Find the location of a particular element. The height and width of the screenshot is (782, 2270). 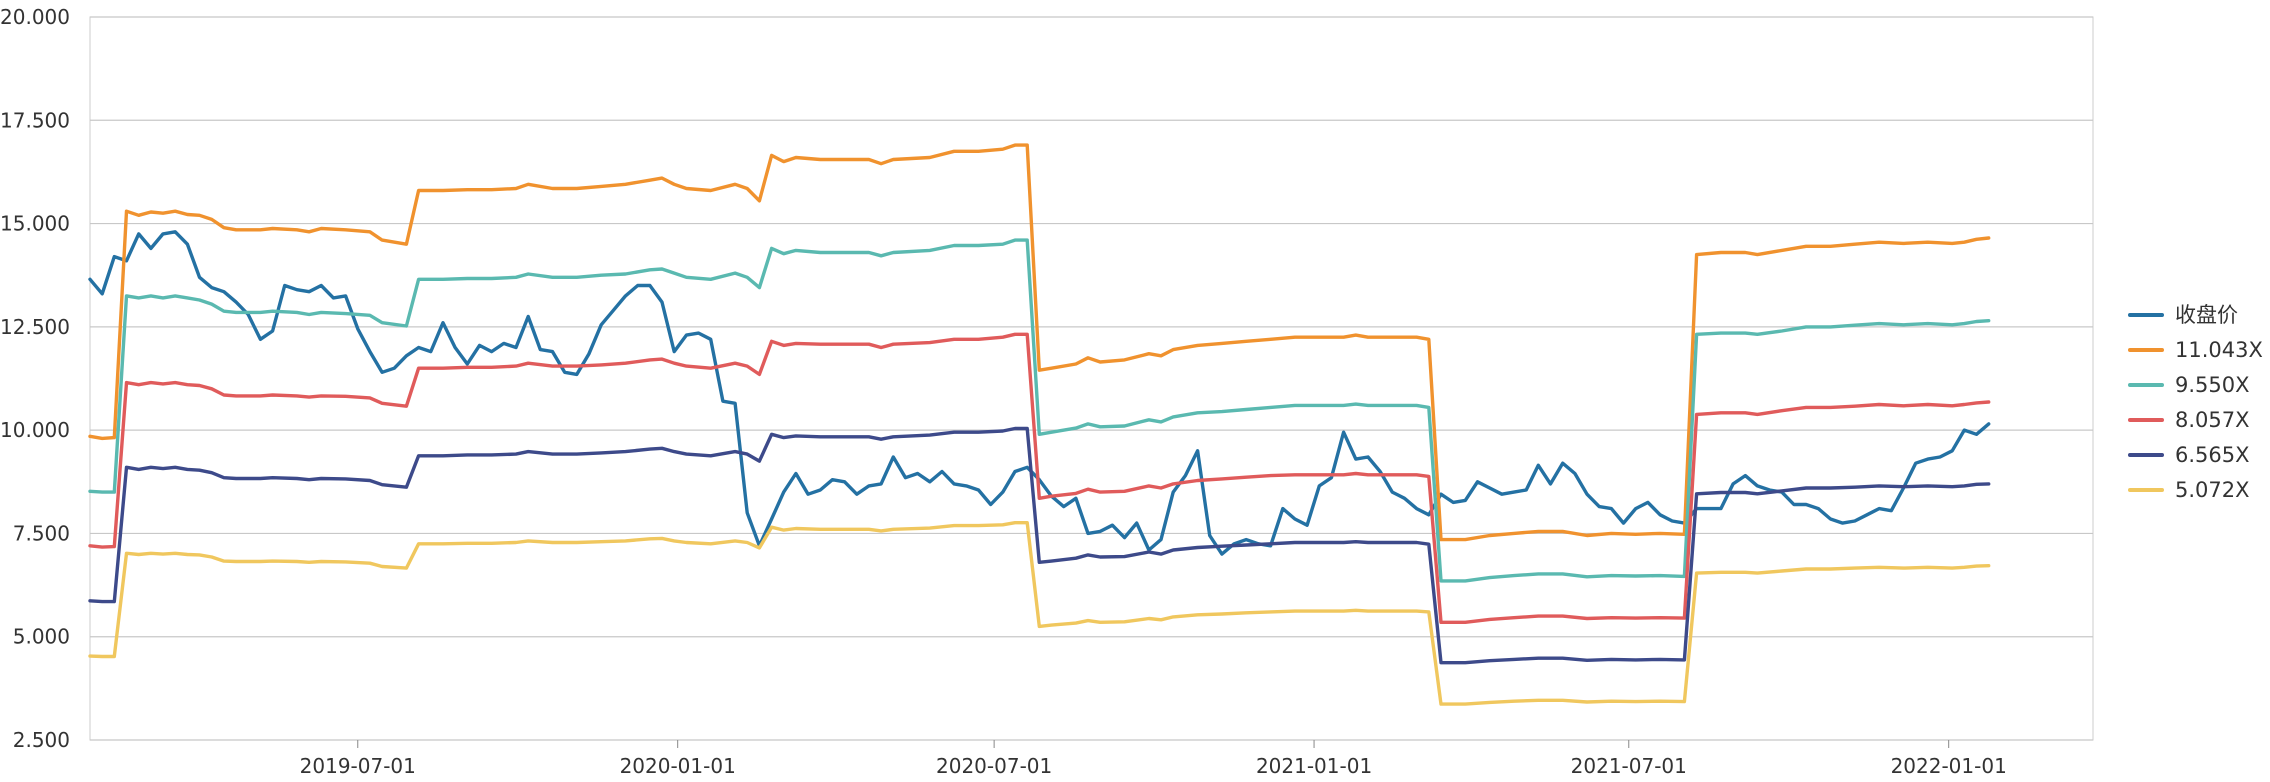

legend-item-4: 6.565X is located at coordinates (2189, 455).